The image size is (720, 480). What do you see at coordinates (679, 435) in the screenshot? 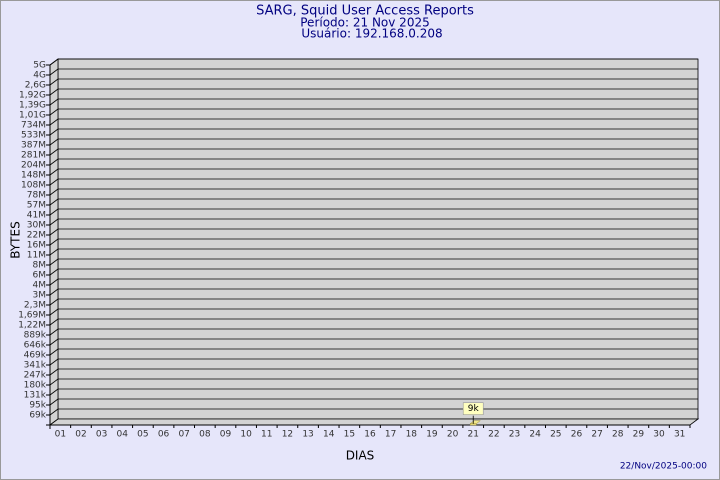
I see `x-tick-label: 31` at bounding box center [679, 435].